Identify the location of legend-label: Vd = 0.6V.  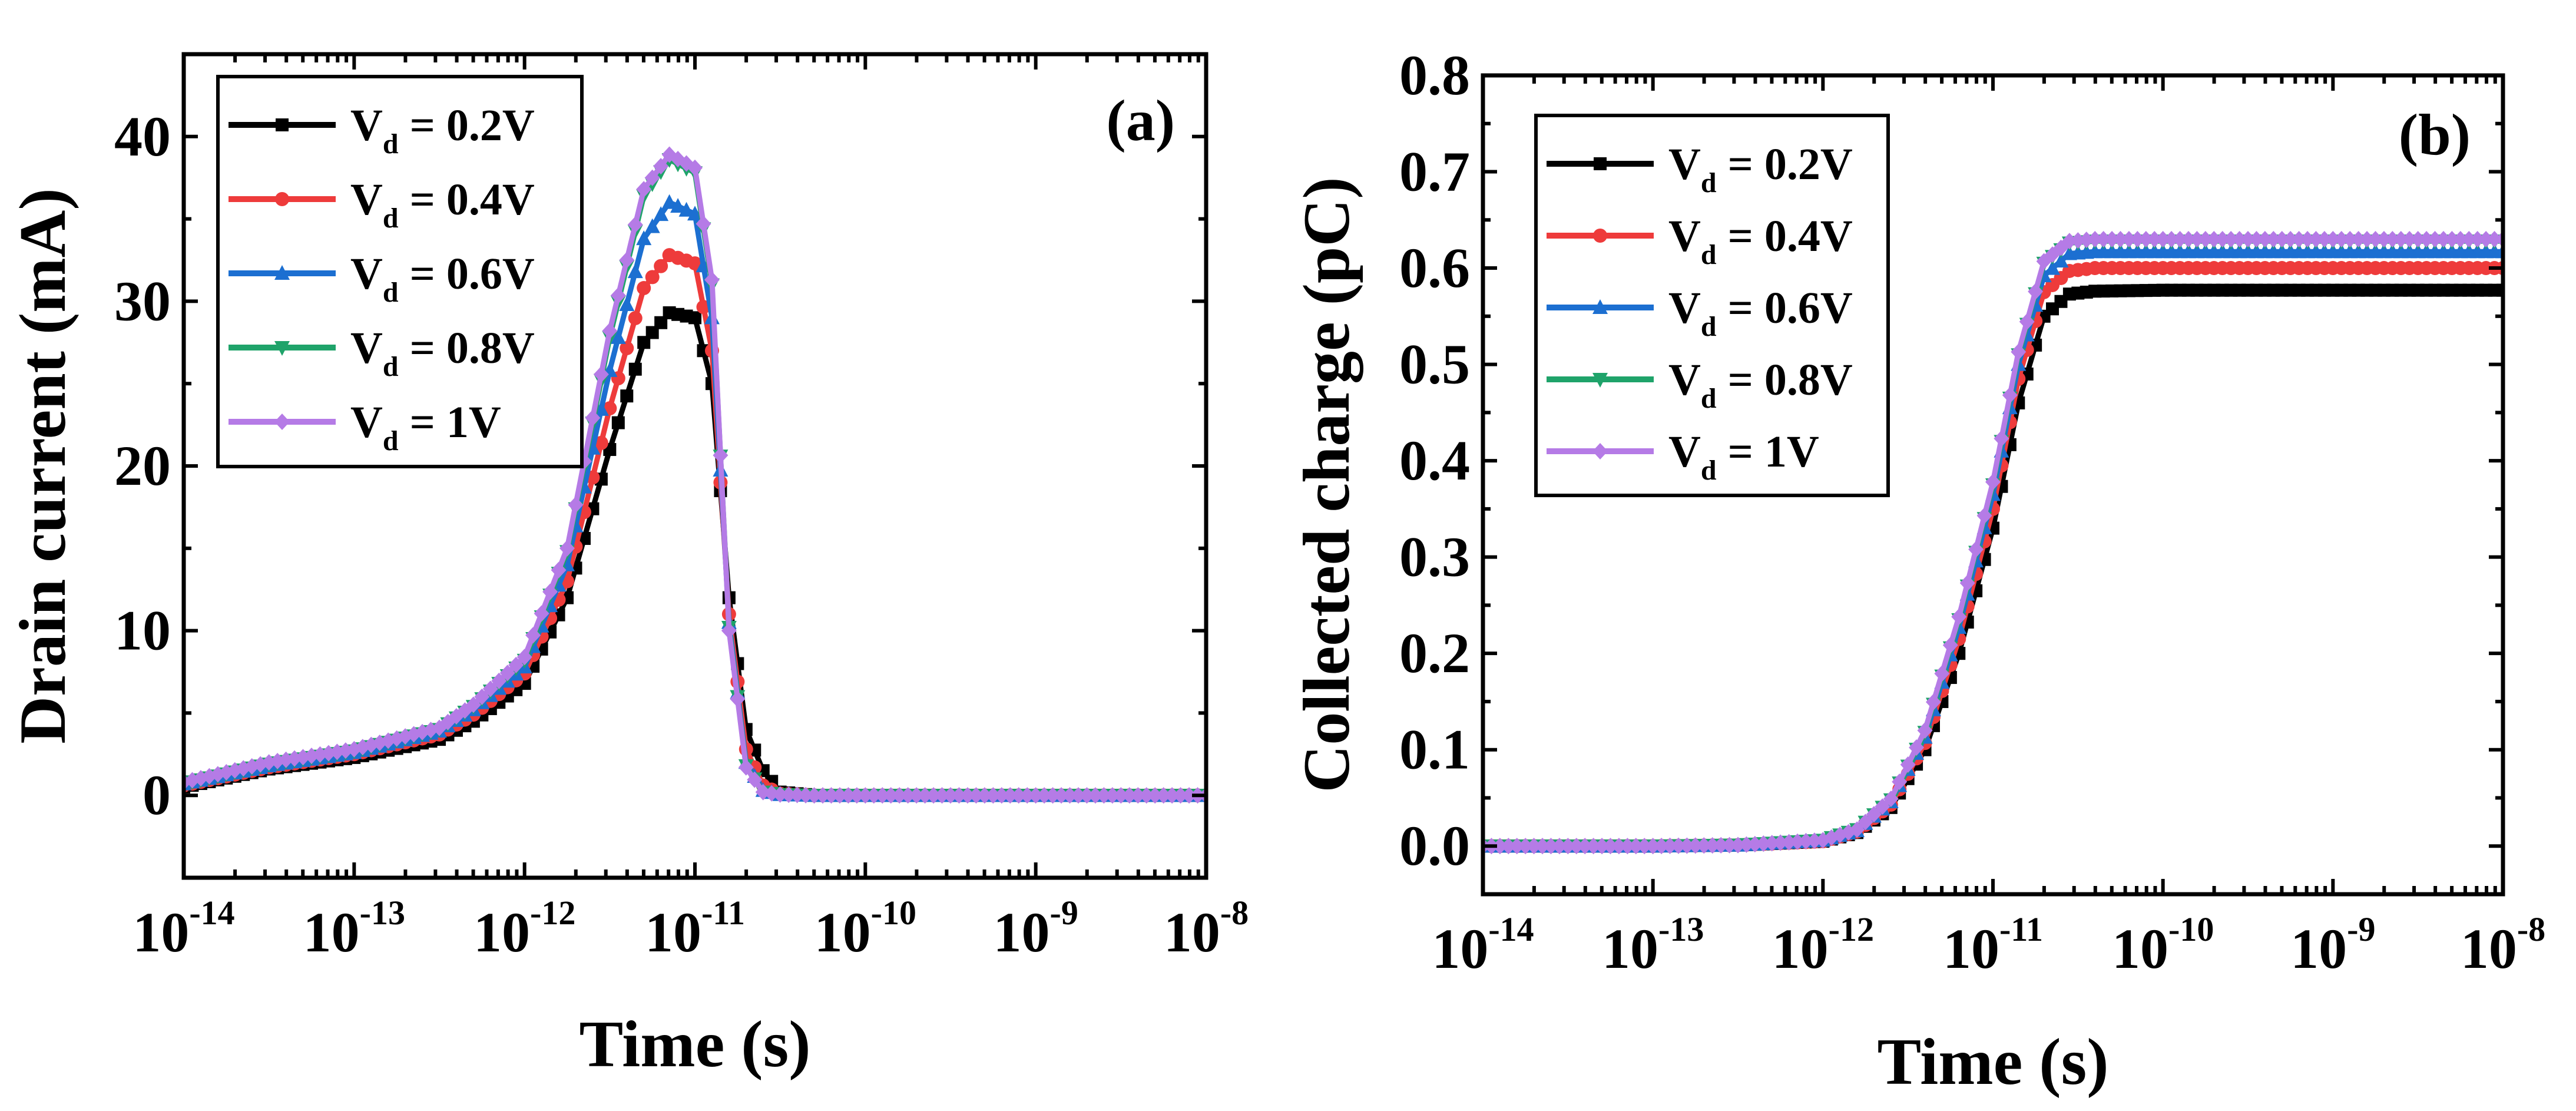
(1760, 312).